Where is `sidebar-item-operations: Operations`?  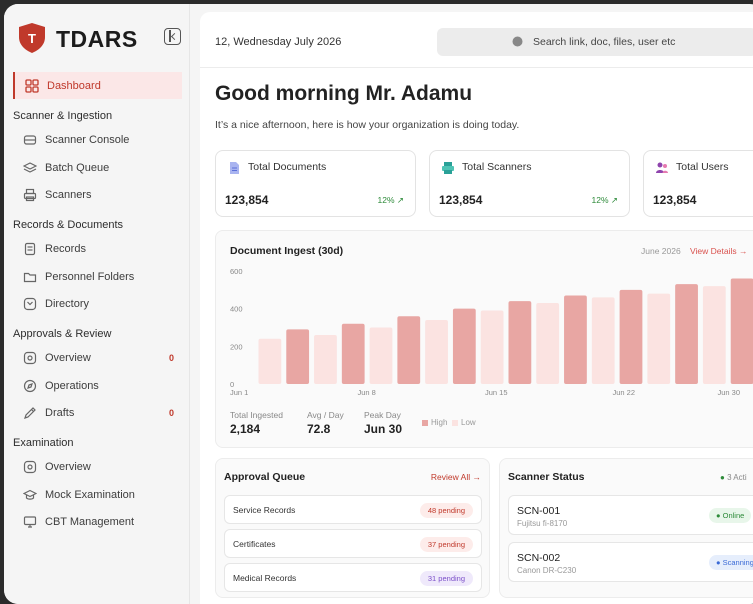
sidebar-item-operations: Operations is located at coordinates (97, 385).